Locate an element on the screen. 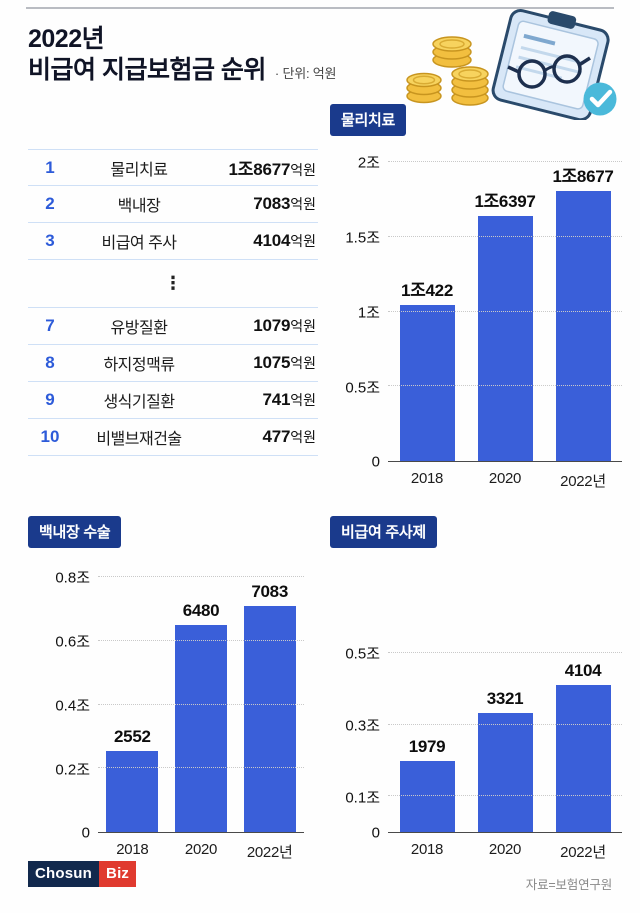 Image resolution: width=640 pixels, height=913 pixels. item-name-cell: 생식기질환 is located at coordinates (139, 402).